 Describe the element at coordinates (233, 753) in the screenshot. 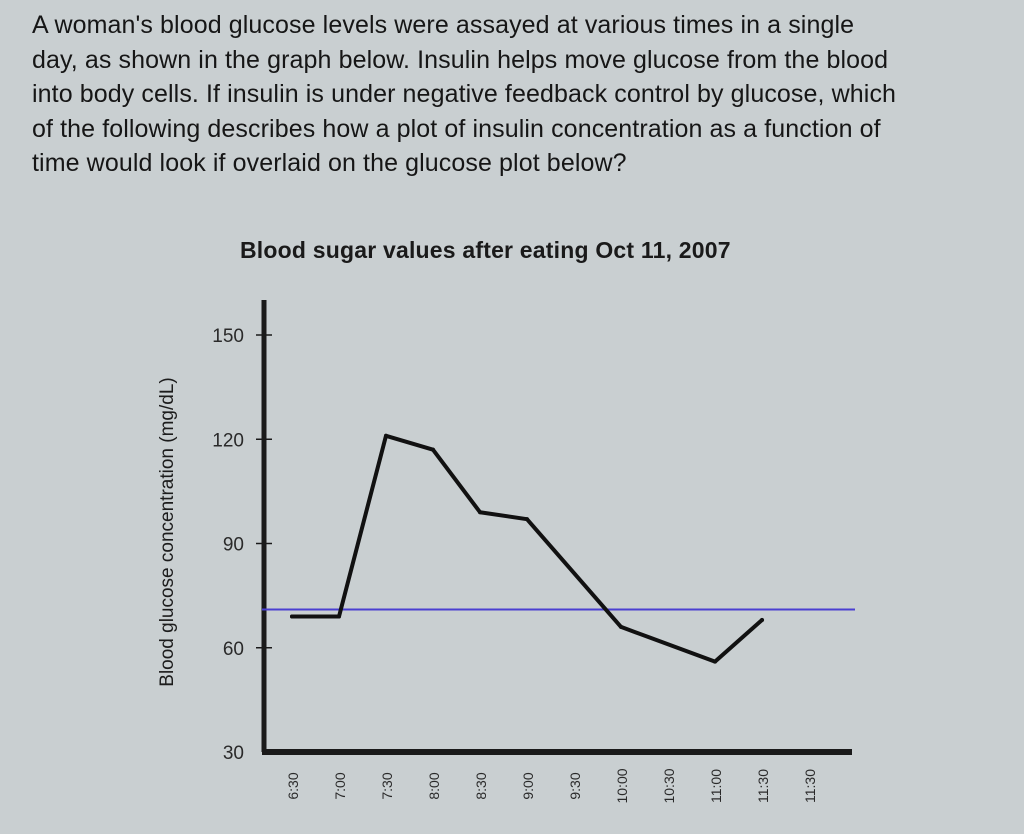

I see `y-tick-label: 30` at that location.